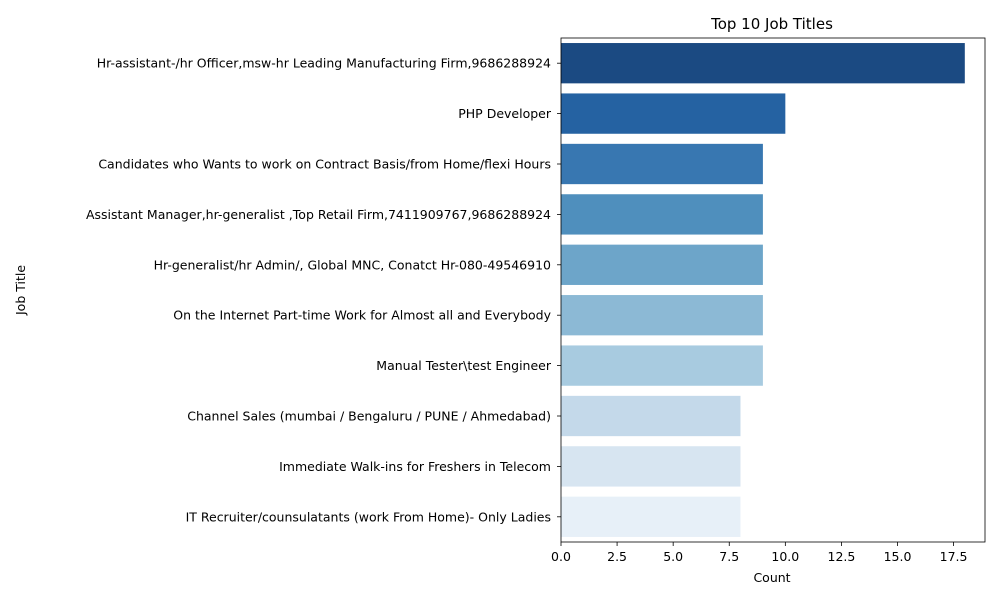 This screenshot has width=1000, height=604. What do you see at coordinates (20, 290) in the screenshot?
I see `y-axis-label: Job Title` at bounding box center [20, 290].